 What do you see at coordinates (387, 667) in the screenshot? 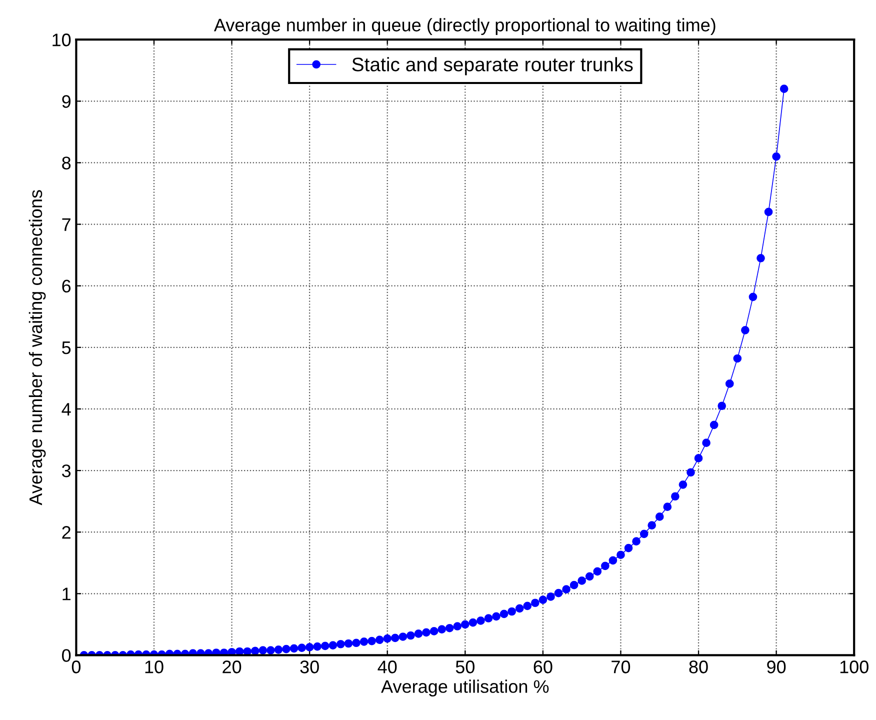
I see `x-tick-label: 40` at bounding box center [387, 667].